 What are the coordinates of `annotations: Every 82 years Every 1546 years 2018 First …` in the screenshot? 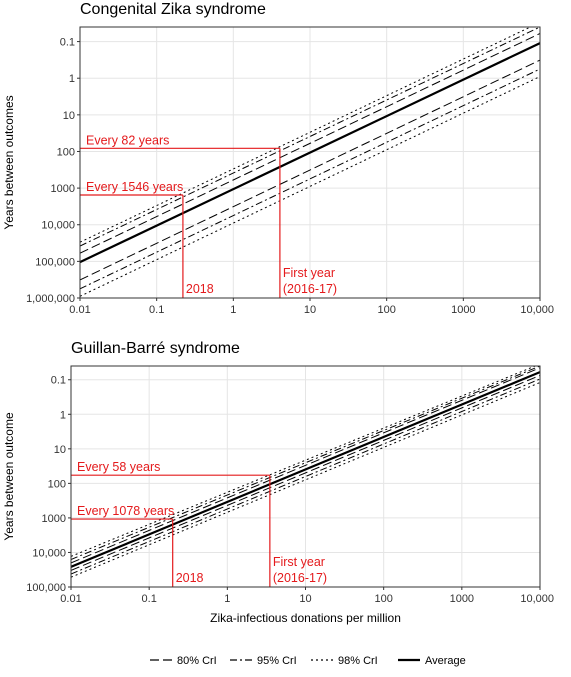 It's located at (208, 215).